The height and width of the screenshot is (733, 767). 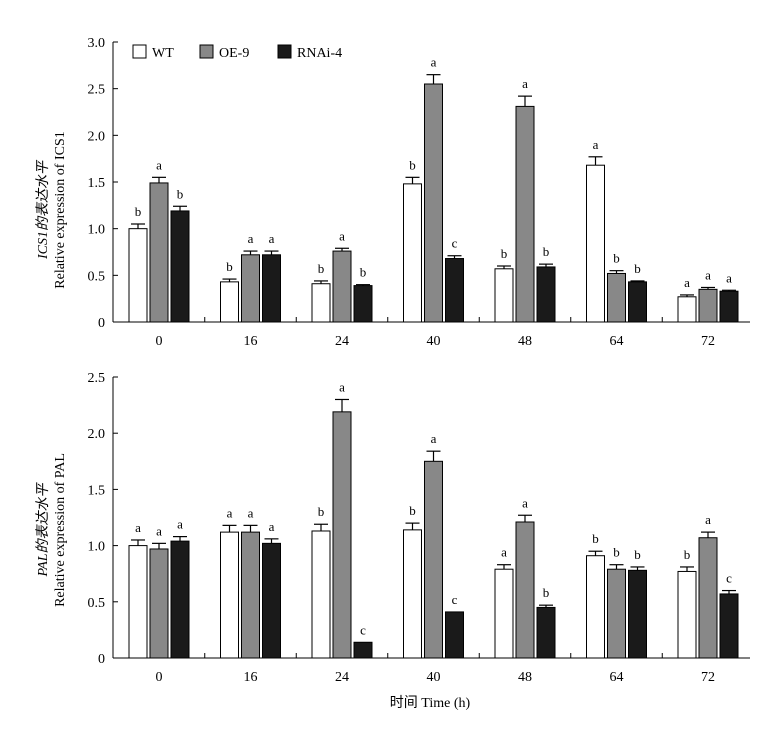 I want to click on legend-swatch-rnai4, so click(x=284, y=51).